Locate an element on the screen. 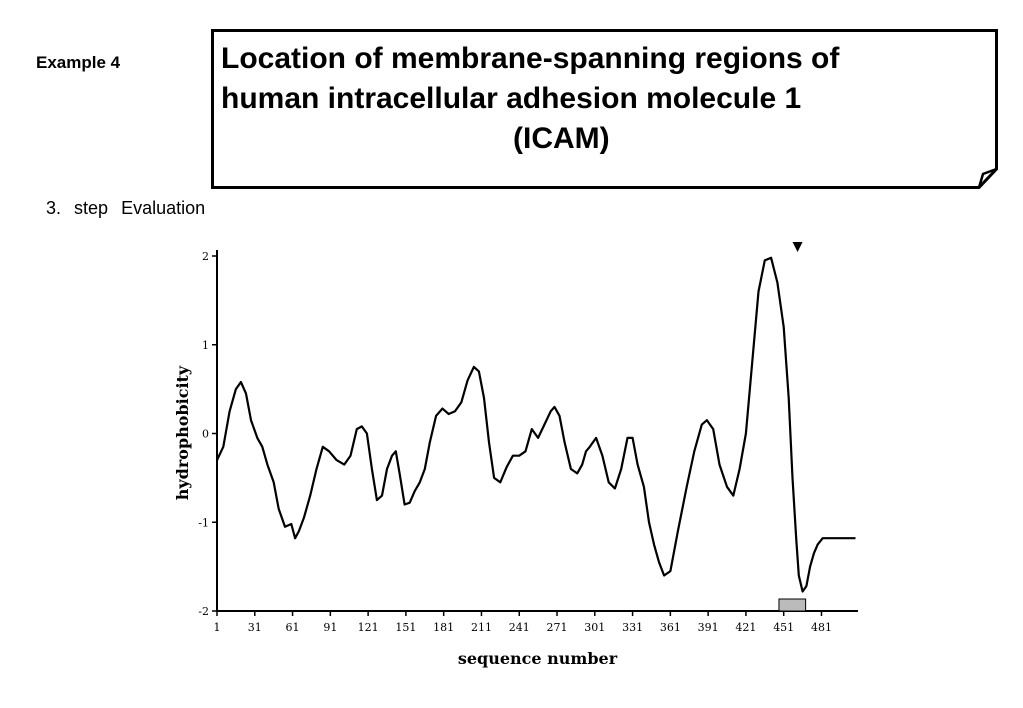 This screenshot has width=1023, height=708. y-tick-label: -2 is located at coordinates (203, 611).